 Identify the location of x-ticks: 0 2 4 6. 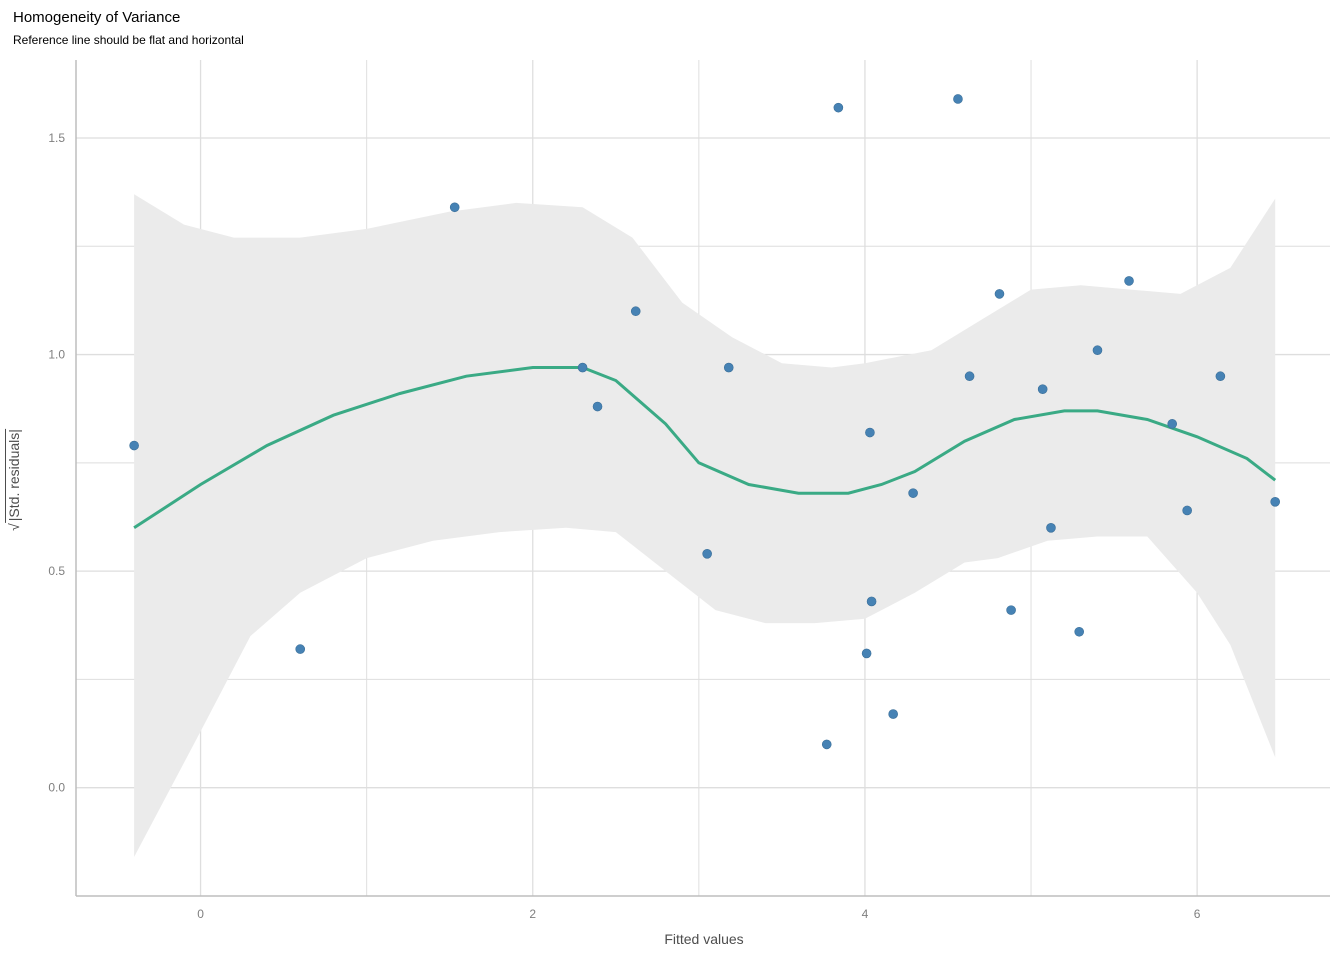
(699, 914).